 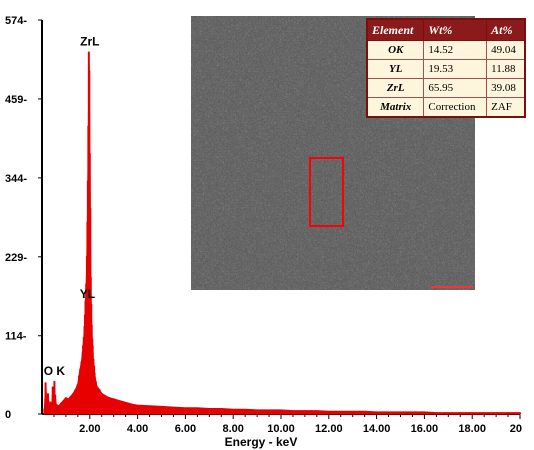 I want to click on wt-cell: 65.95, so click(x=455, y=88).